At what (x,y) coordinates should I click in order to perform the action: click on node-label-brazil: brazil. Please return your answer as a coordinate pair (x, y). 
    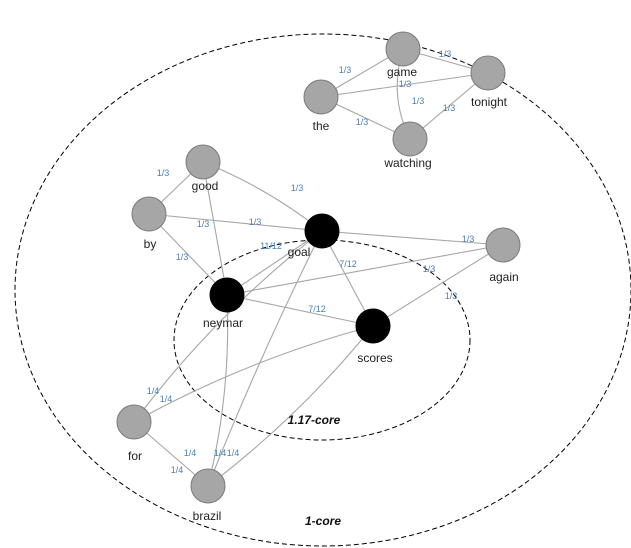
    Looking at the image, I should click on (207, 516).